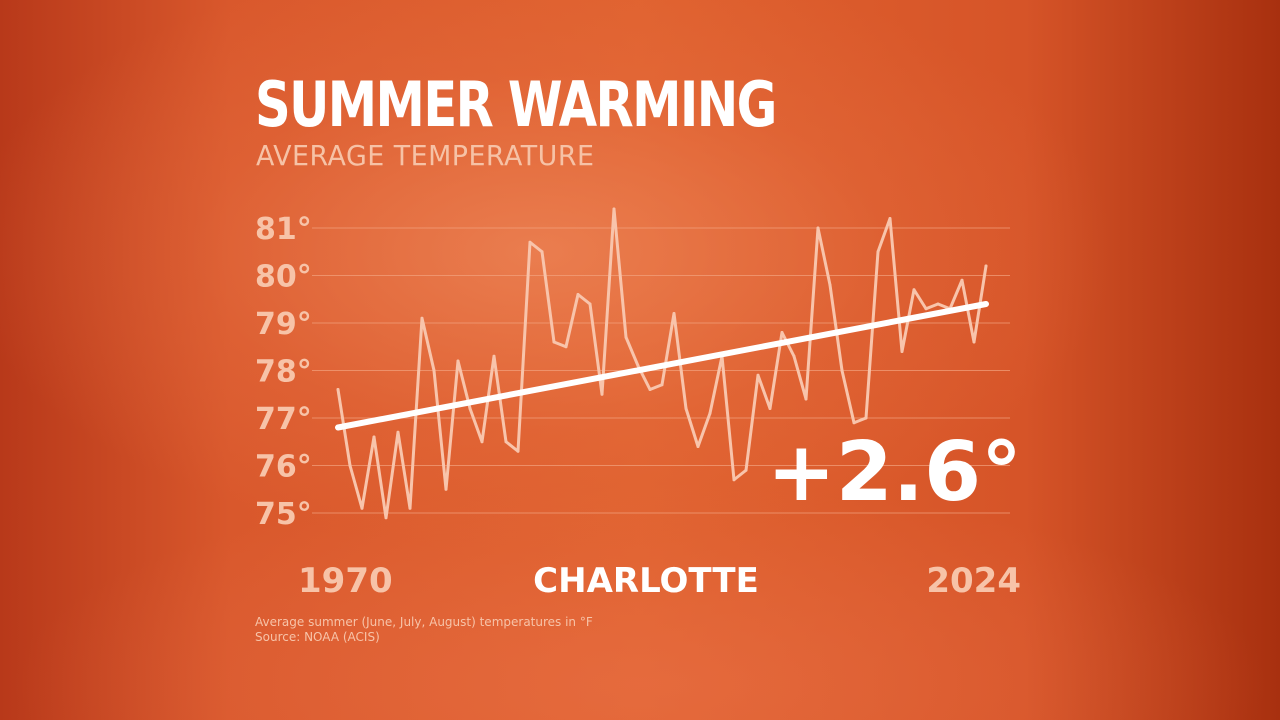  Describe the element at coordinates (710, 413) in the screenshot. I see `data-point-2001` at that location.